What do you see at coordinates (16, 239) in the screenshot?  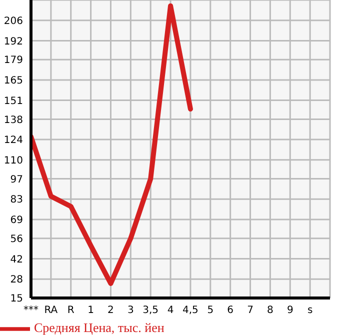 I see `y-tick-label: 56` at bounding box center [16, 239].